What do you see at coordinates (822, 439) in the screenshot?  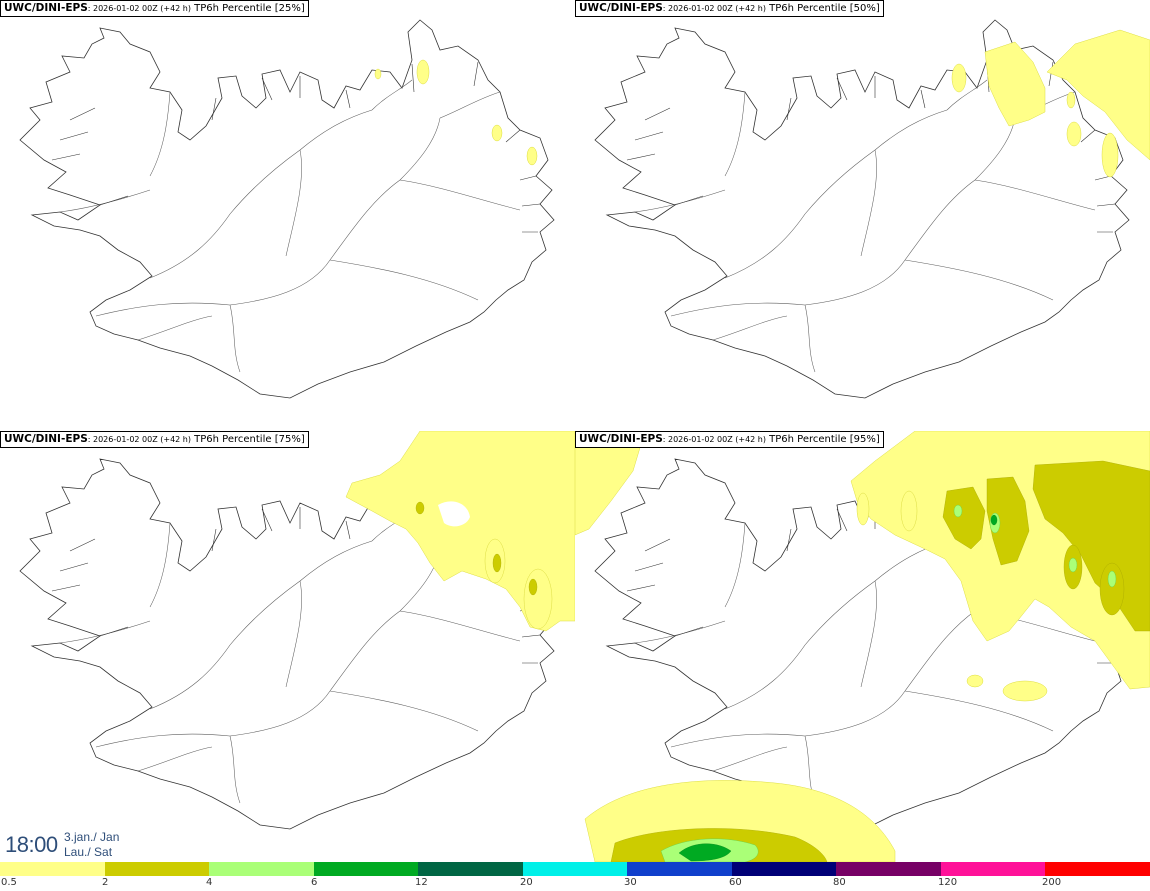 I see `field-name: TP6h Percentile [95%]` at bounding box center [822, 439].